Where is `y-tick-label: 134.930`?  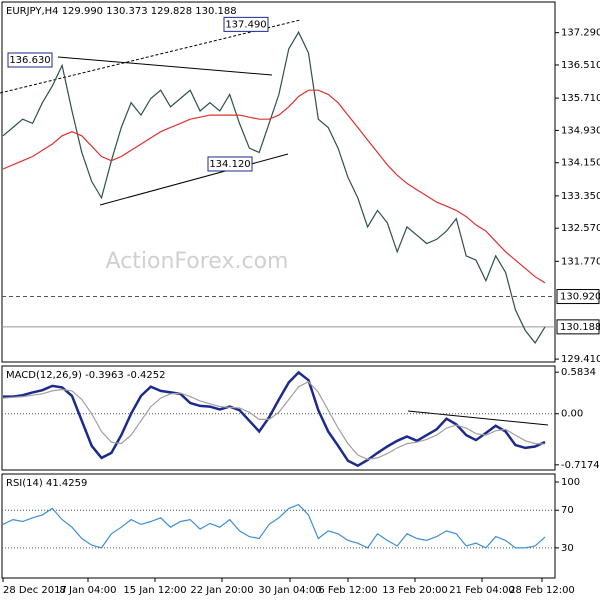
y-tick-label: 134.930 is located at coordinates (580, 130).